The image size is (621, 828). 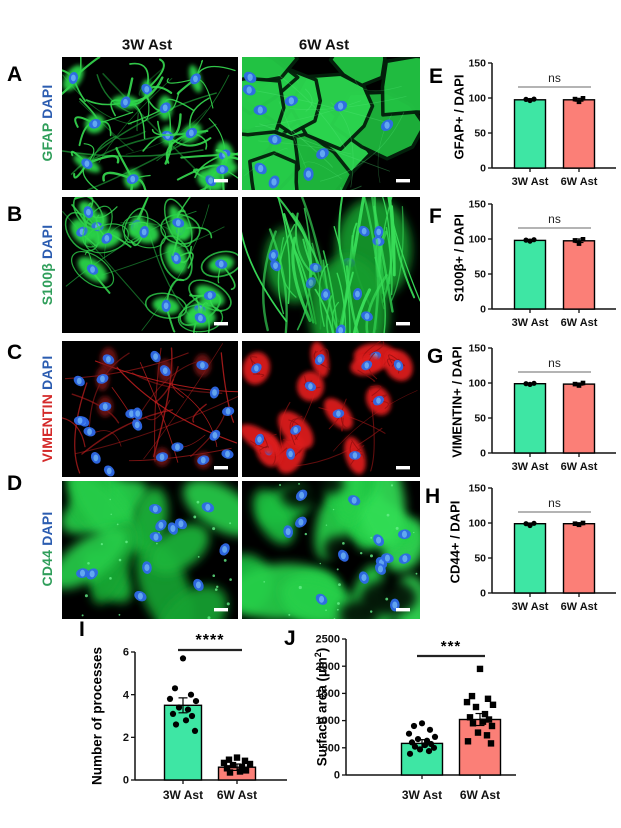 I want to click on panel-letter-b: B, so click(x=15, y=214).